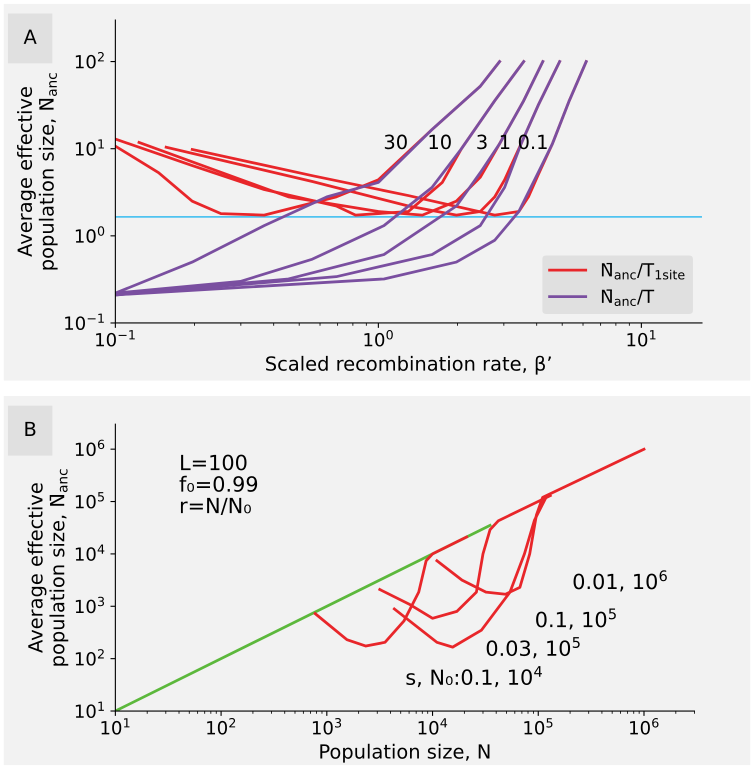 This screenshot has width=754, height=769. What do you see at coordinates (214, 462) in the screenshot?
I see `annotation: L=100` at bounding box center [214, 462].